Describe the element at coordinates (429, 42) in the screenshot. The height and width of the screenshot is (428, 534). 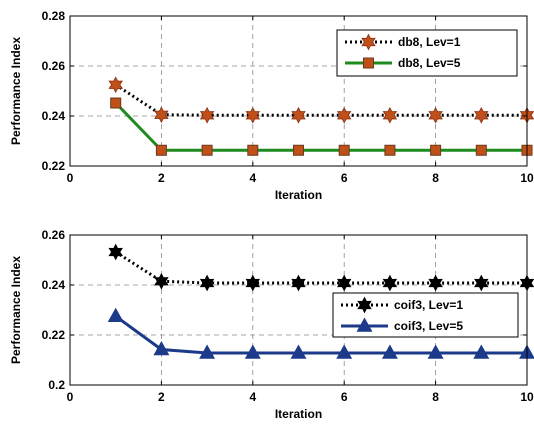
I see `legend-label-1: db8, Lev=1` at that location.